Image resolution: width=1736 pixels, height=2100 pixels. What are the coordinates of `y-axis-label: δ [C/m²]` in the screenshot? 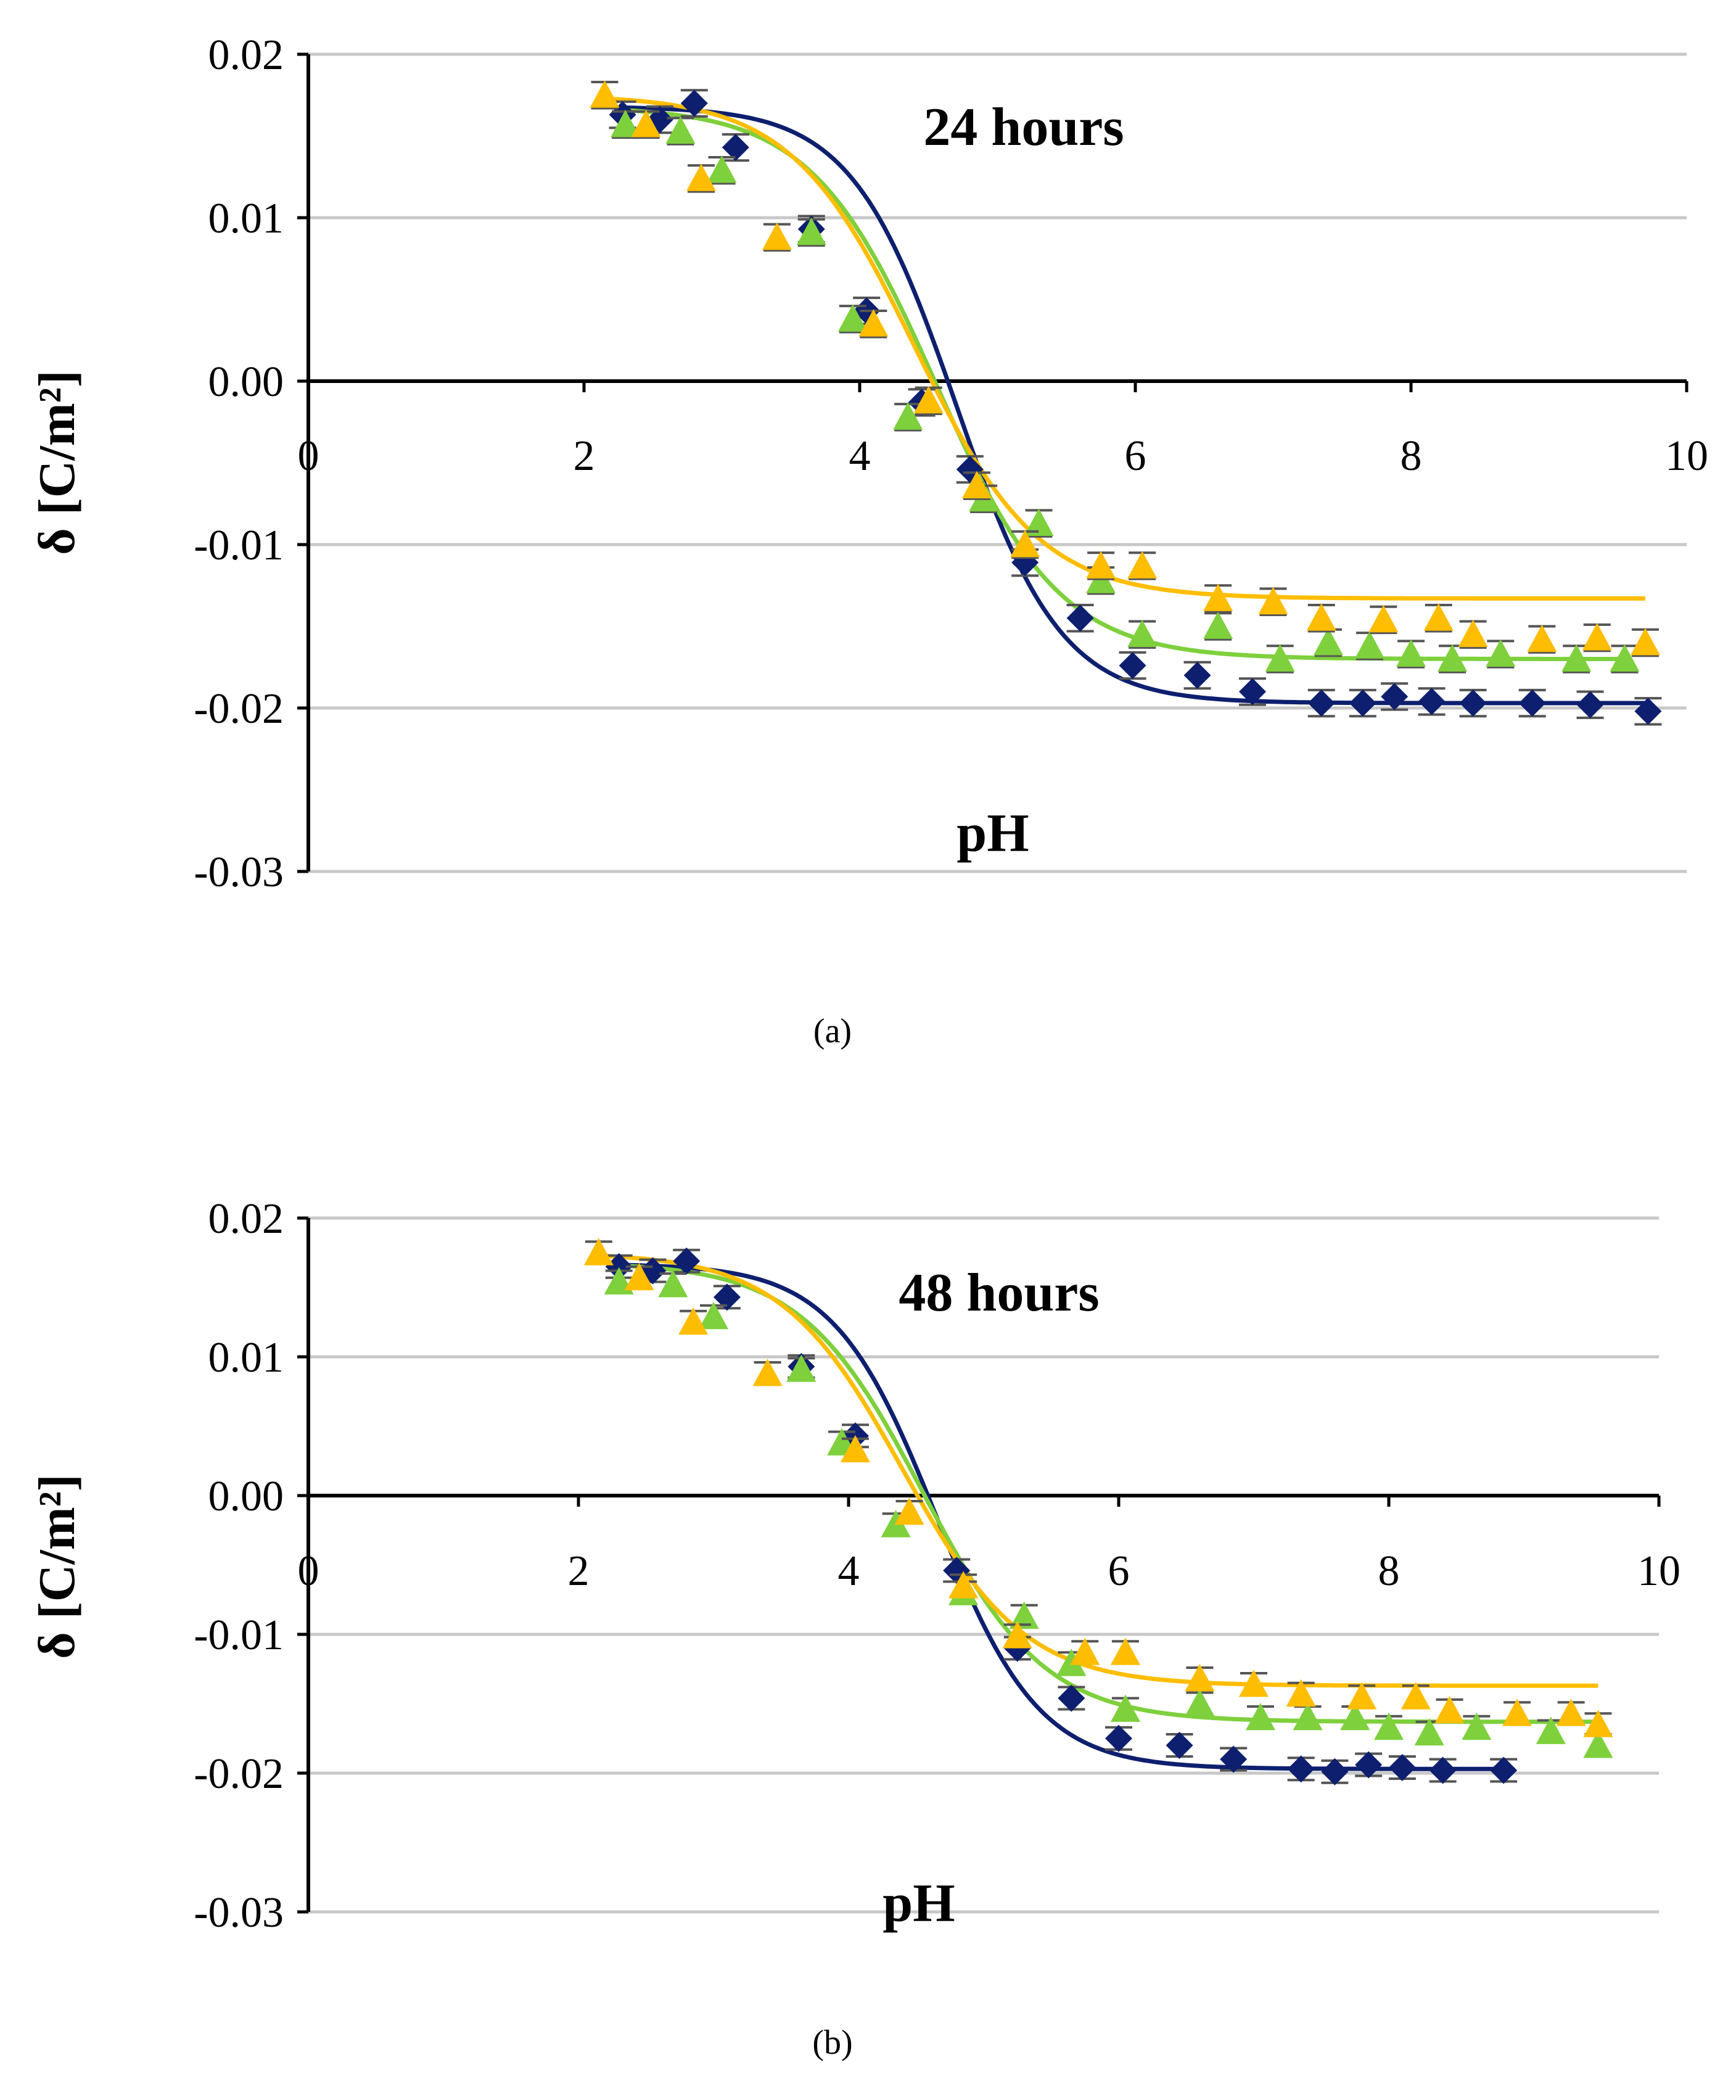 It's located at (57, 463).